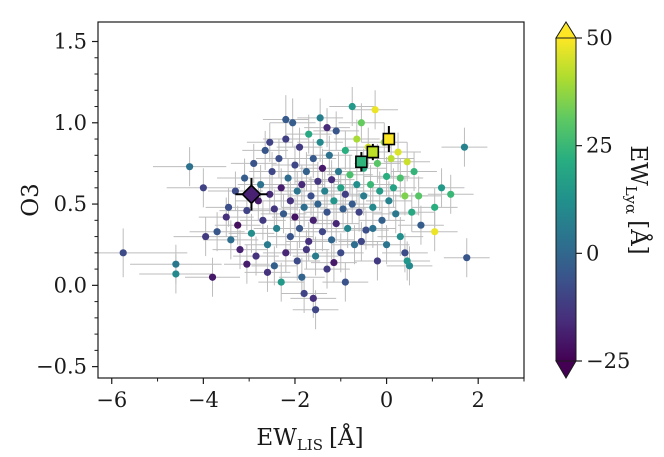  I want to click on y-tick-label: −0.5, so click(61, 367).